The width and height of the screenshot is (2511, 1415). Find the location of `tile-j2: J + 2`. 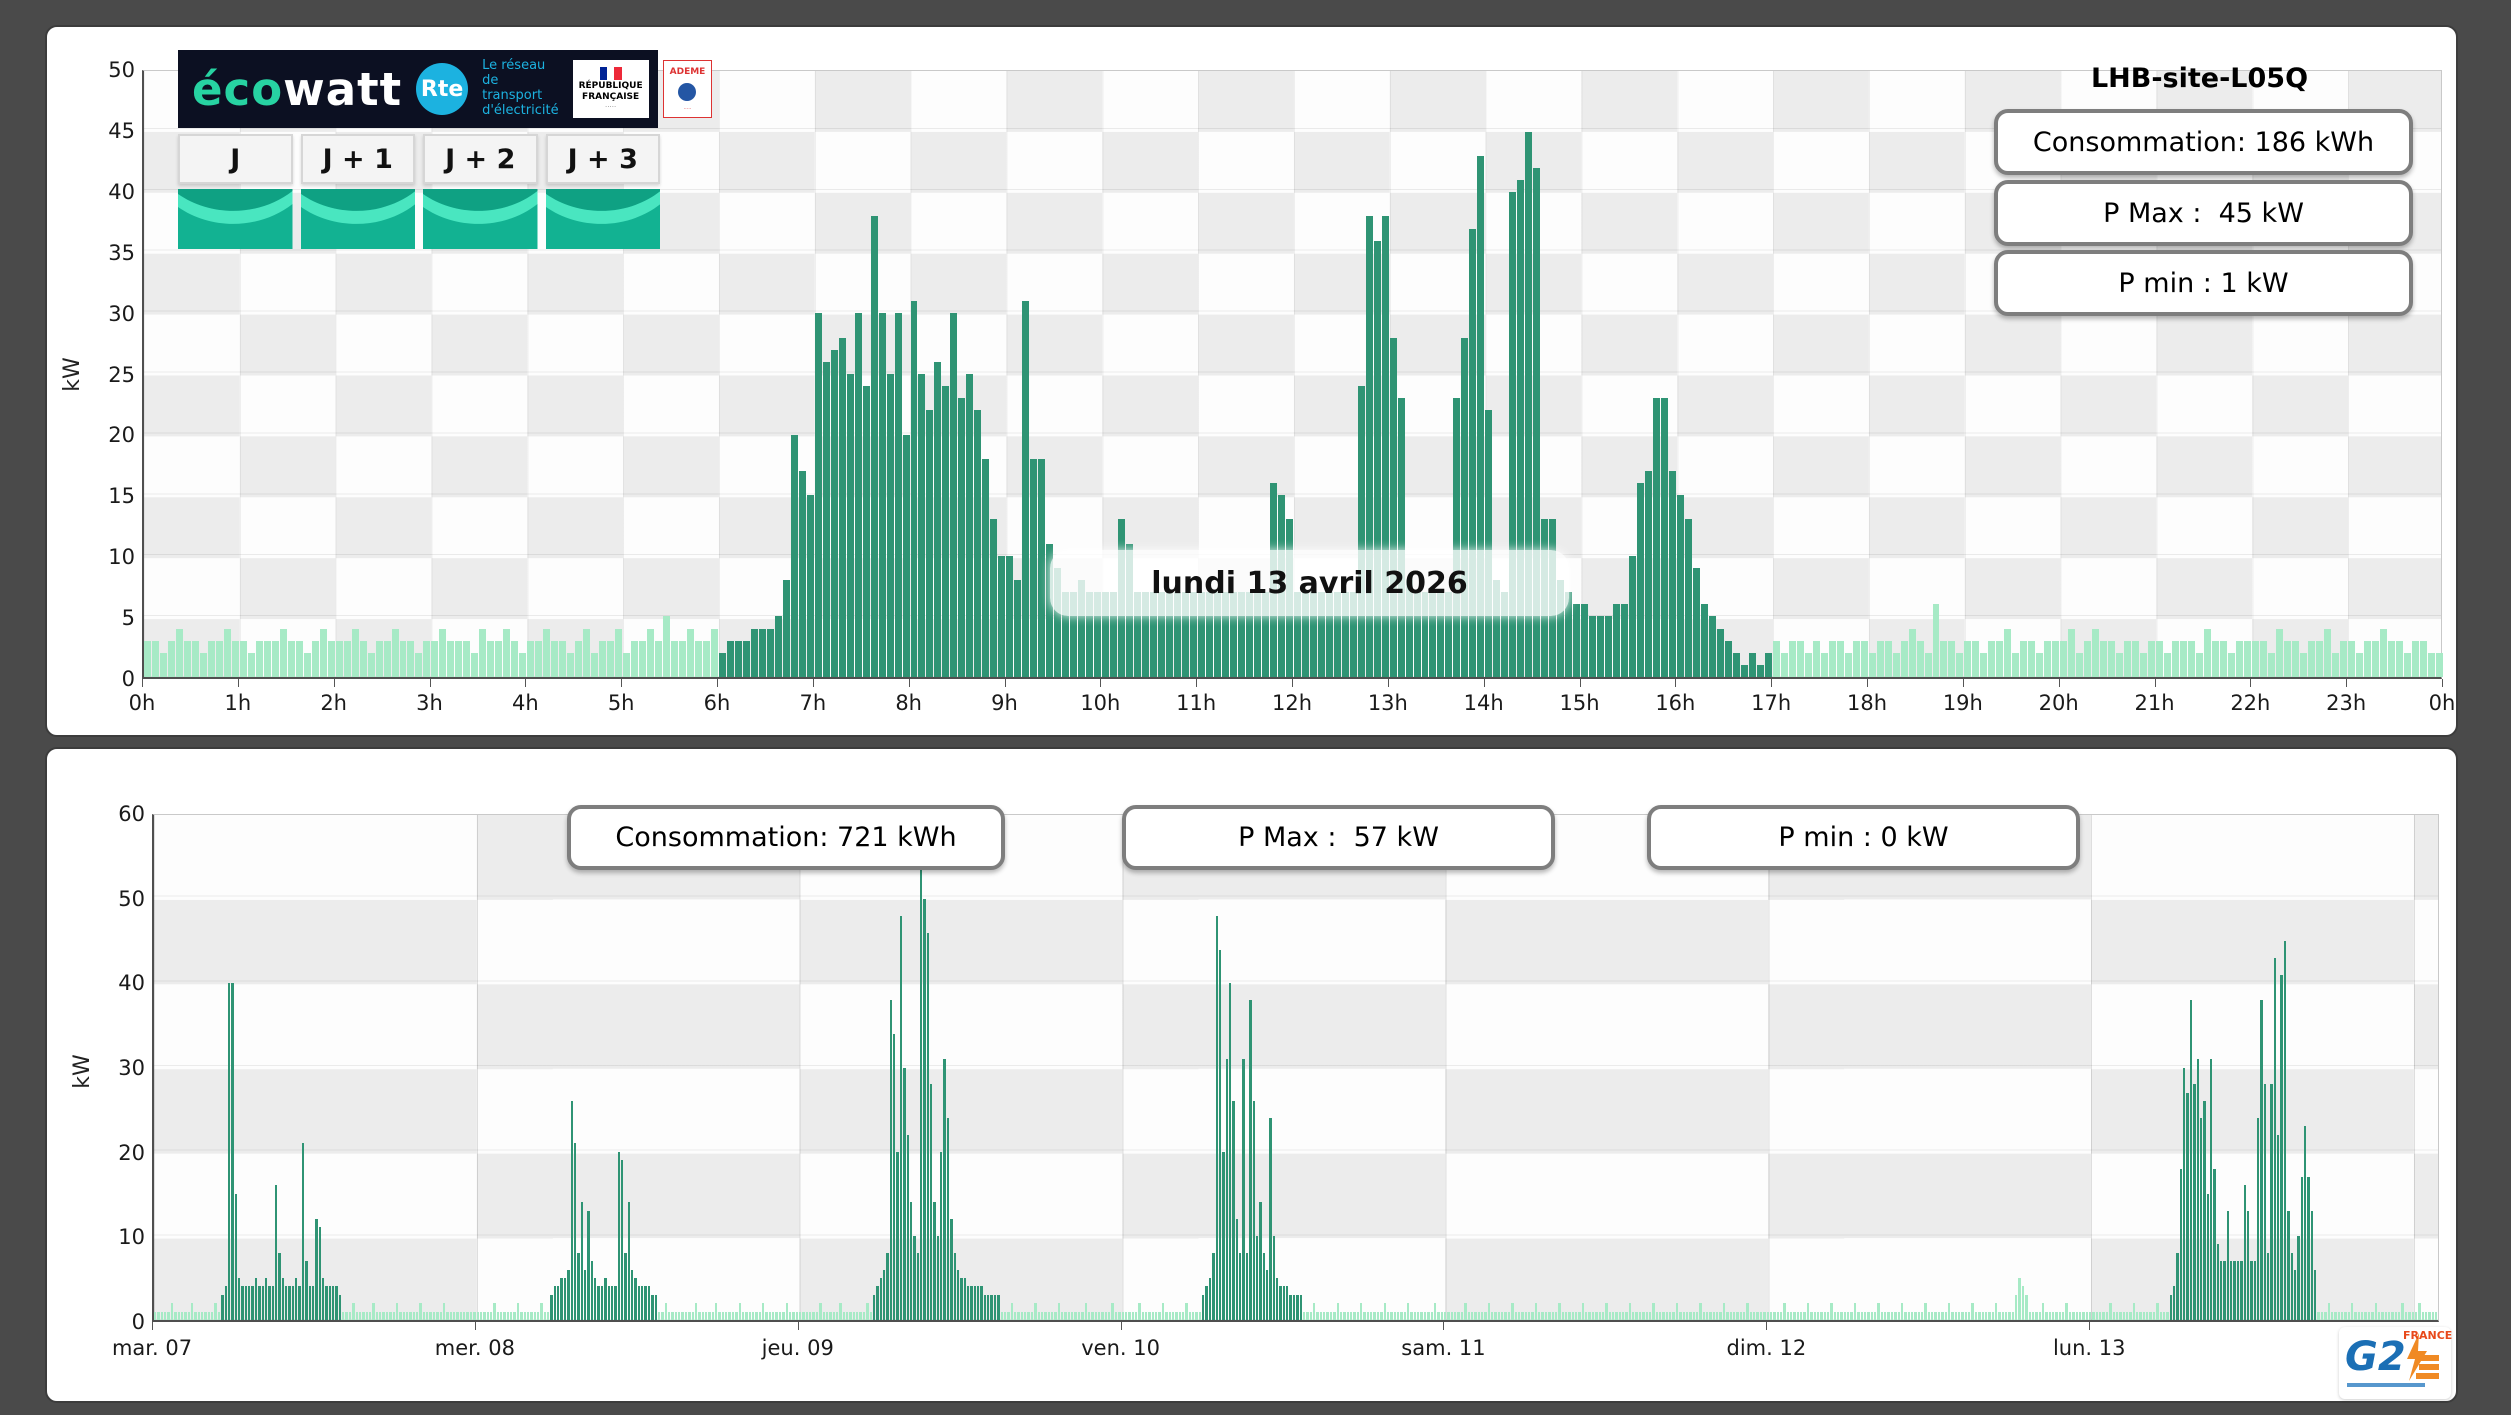

tile-j2: J + 2 is located at coordinates (480, 191).